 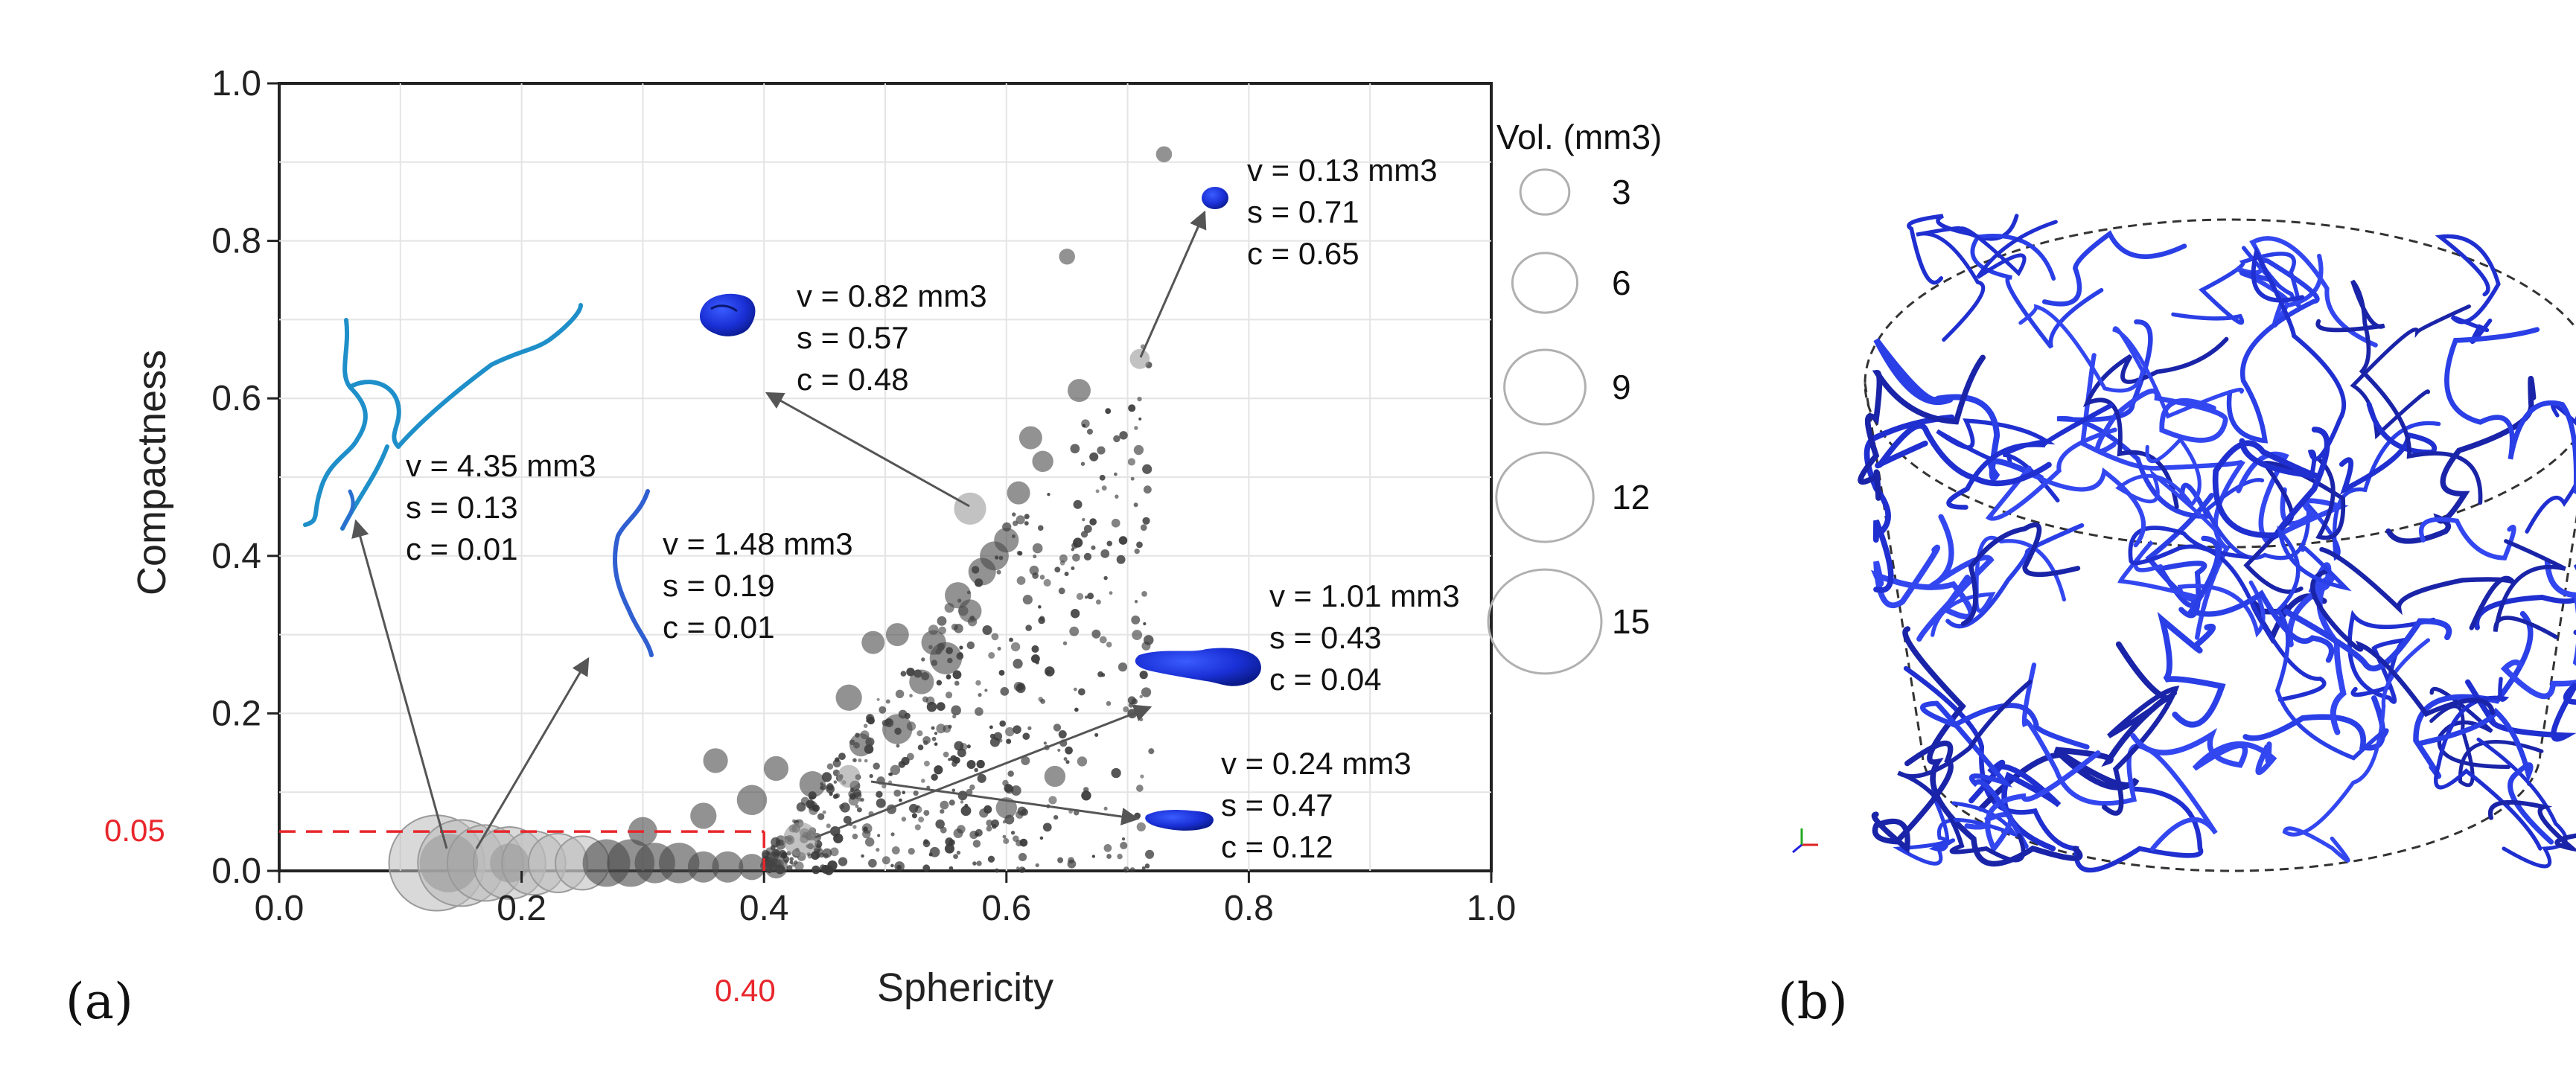 I want to click on highlighted-point, so click(x=849, y=776).